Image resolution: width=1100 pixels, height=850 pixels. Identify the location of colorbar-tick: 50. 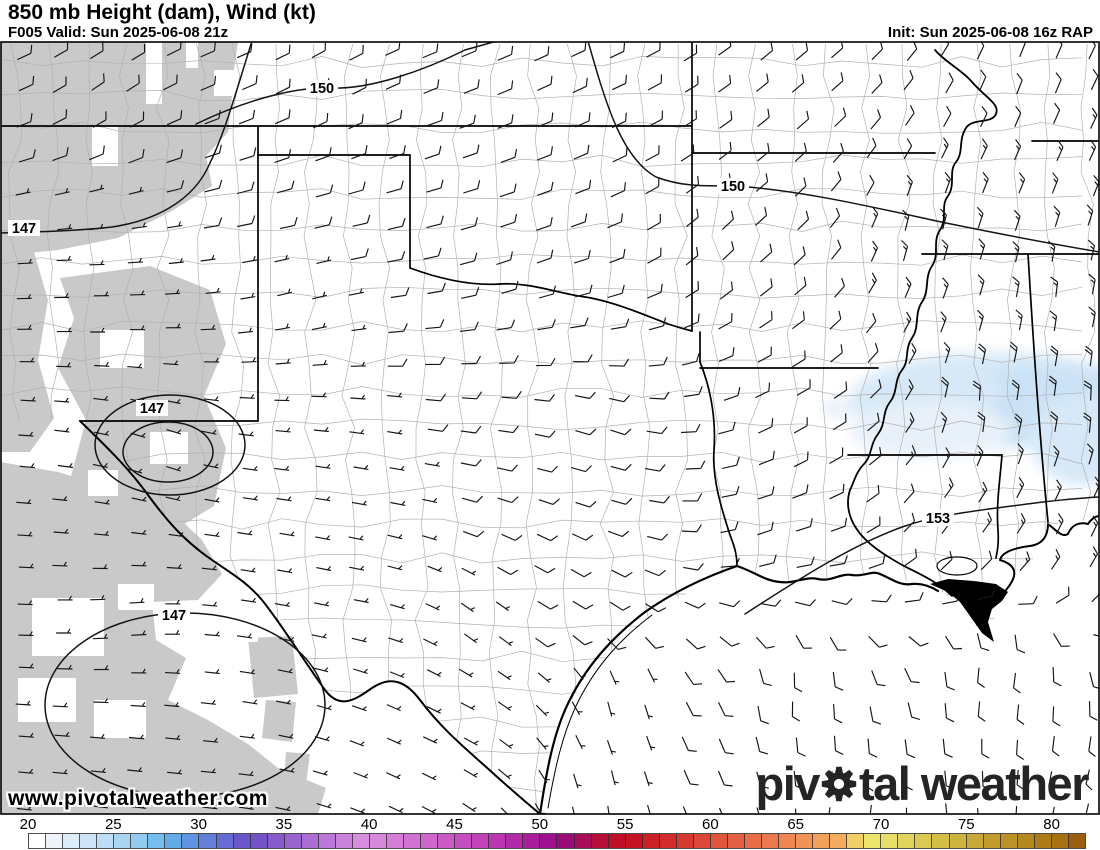
(540, 824).